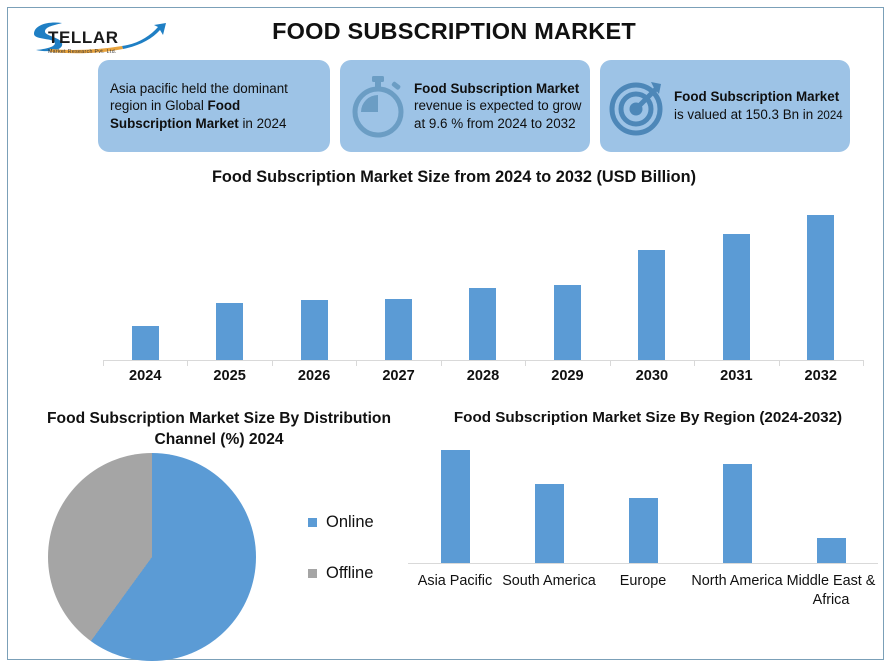 Image resolution: width=892 pixels, height=668 pixels. What do you see at coordinates (350, 573) in the screenshot?
I see `legend-label: Offline` at bounding box center [350, 573].